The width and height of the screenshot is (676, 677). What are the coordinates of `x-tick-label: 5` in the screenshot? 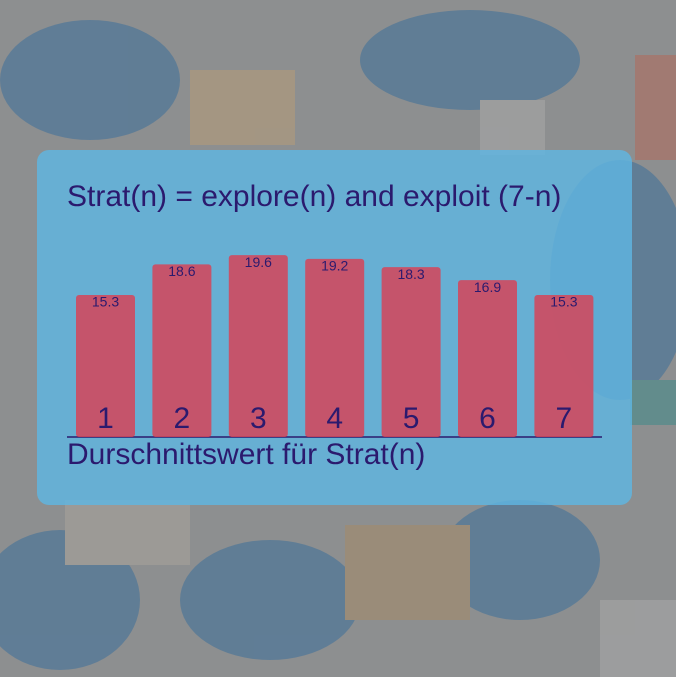 It's located at (411, 418).